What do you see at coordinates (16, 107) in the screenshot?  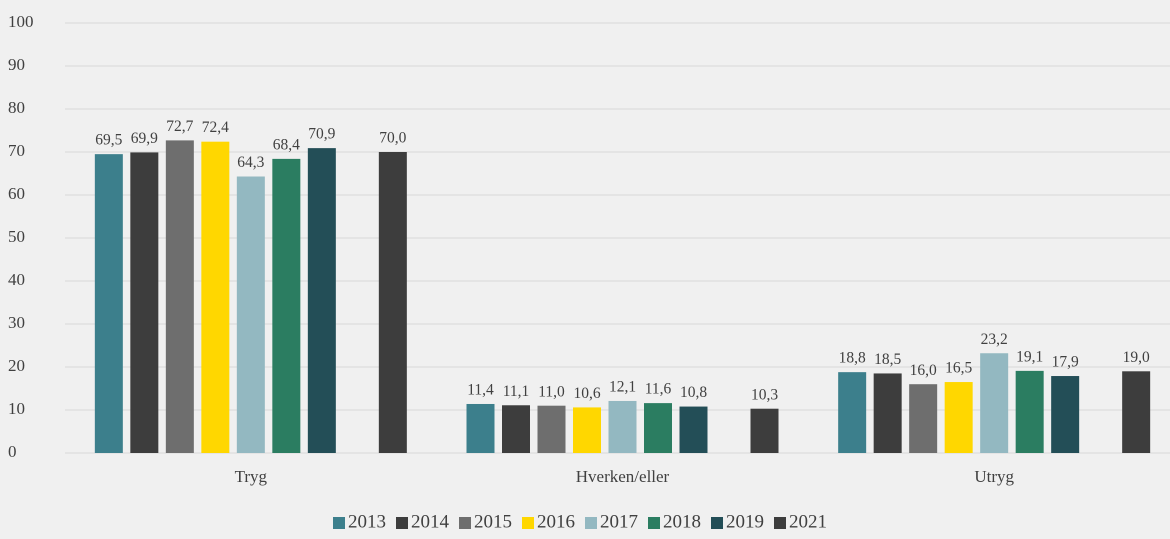 I see `y-tick-label: 80` at bounding box center [16, 107].